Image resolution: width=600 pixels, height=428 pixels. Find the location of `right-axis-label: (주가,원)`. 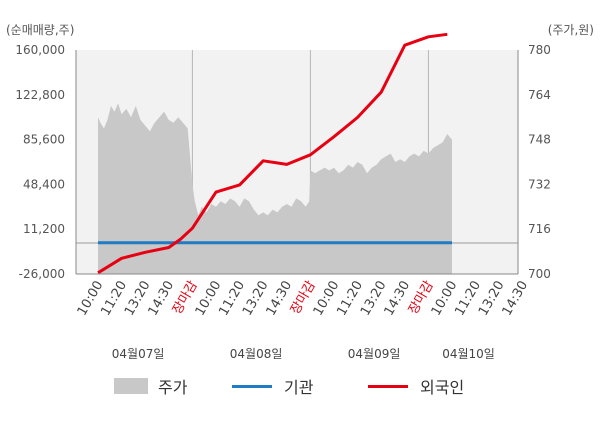

right-axis-label: (주가,원) is located at coordinates (571, 30).